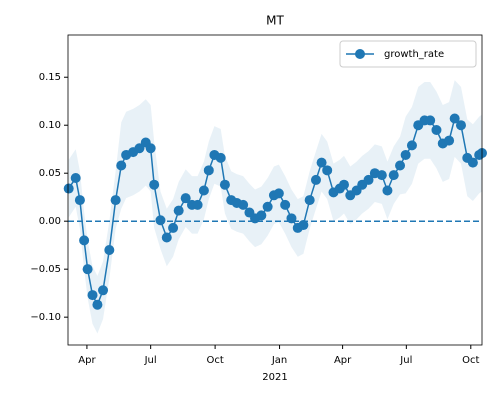 Image resolution: width=500 pixels, height=400 pixels. Describe the element at coordinates (50, 173) in the screenshot. I see `y-tick-label: 0.05` at that location.